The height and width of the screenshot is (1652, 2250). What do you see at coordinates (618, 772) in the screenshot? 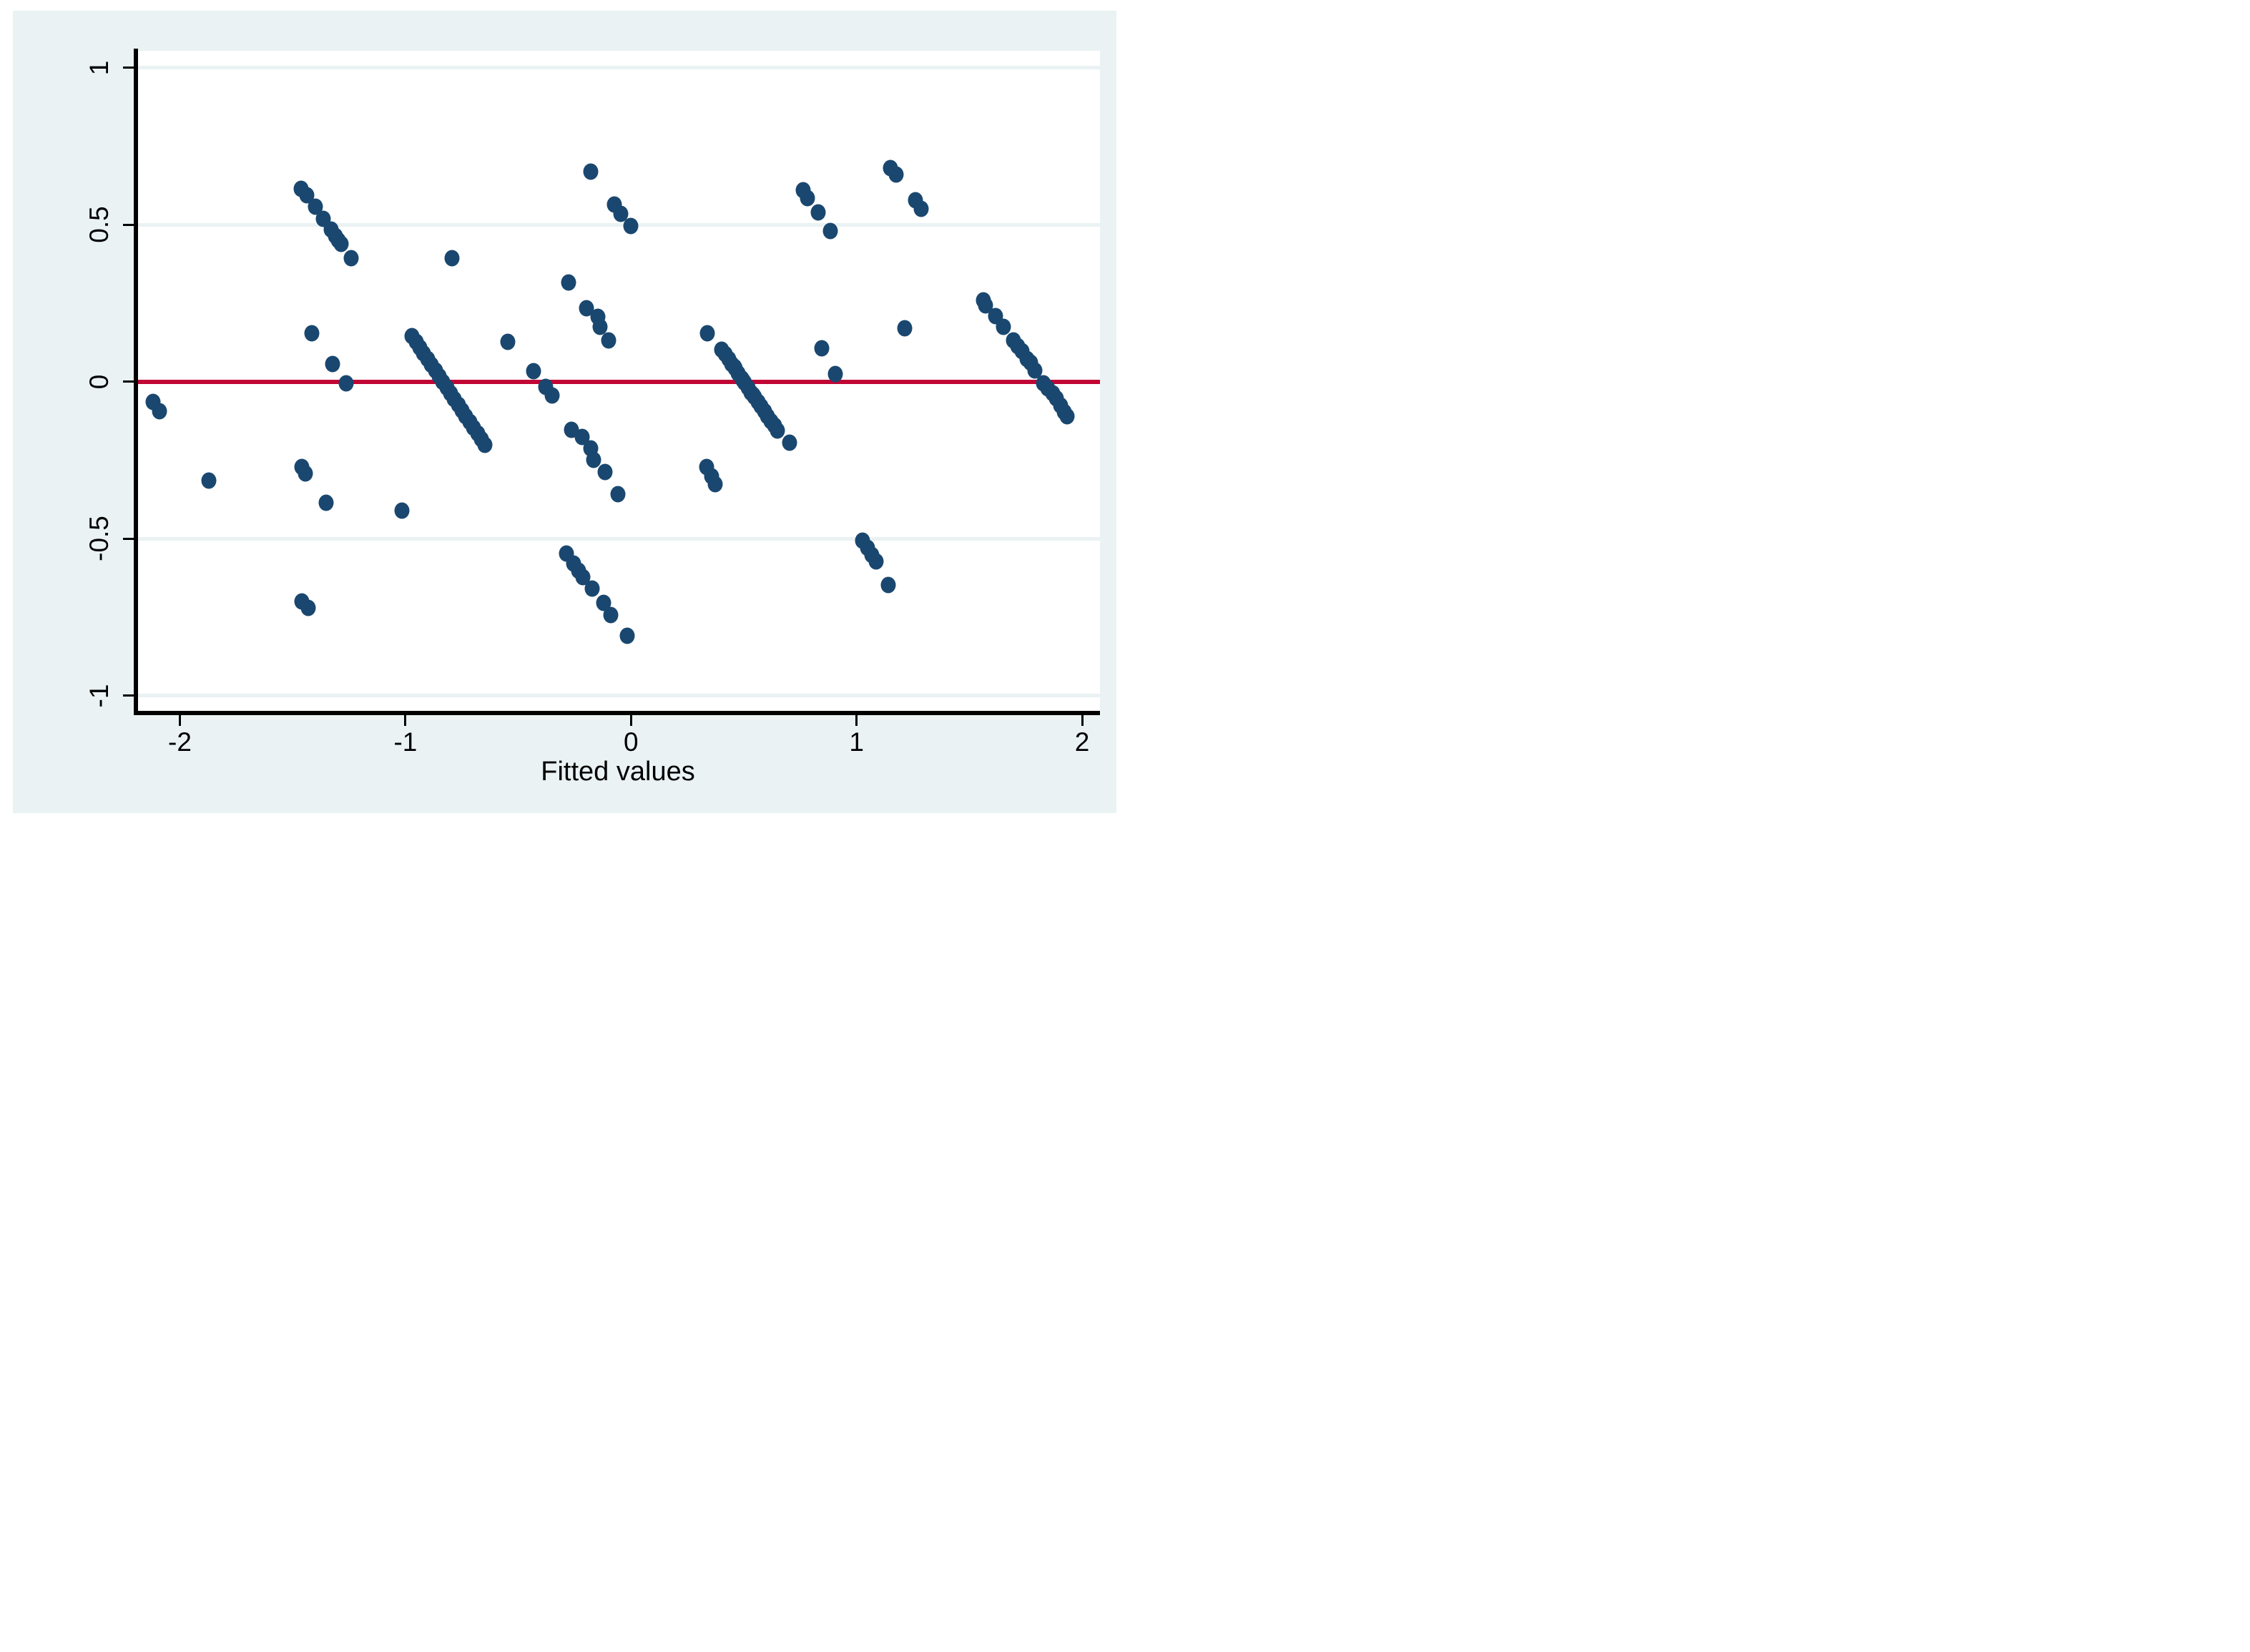
I see `x-axis-title: Fitted values` at bounding box center [618, 772].